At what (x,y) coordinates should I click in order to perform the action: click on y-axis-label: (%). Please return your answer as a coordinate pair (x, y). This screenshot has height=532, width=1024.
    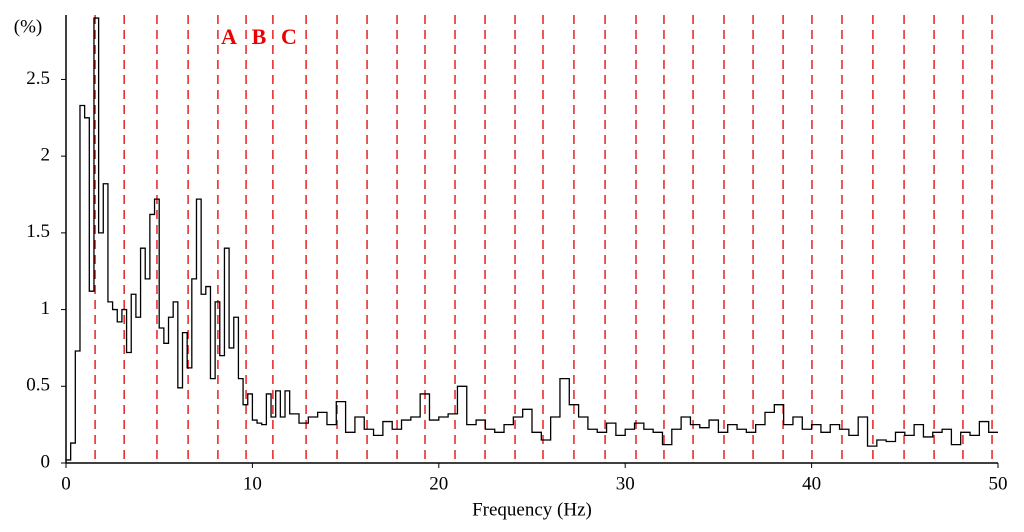
    Looking at the image, I should click on (28, 26).